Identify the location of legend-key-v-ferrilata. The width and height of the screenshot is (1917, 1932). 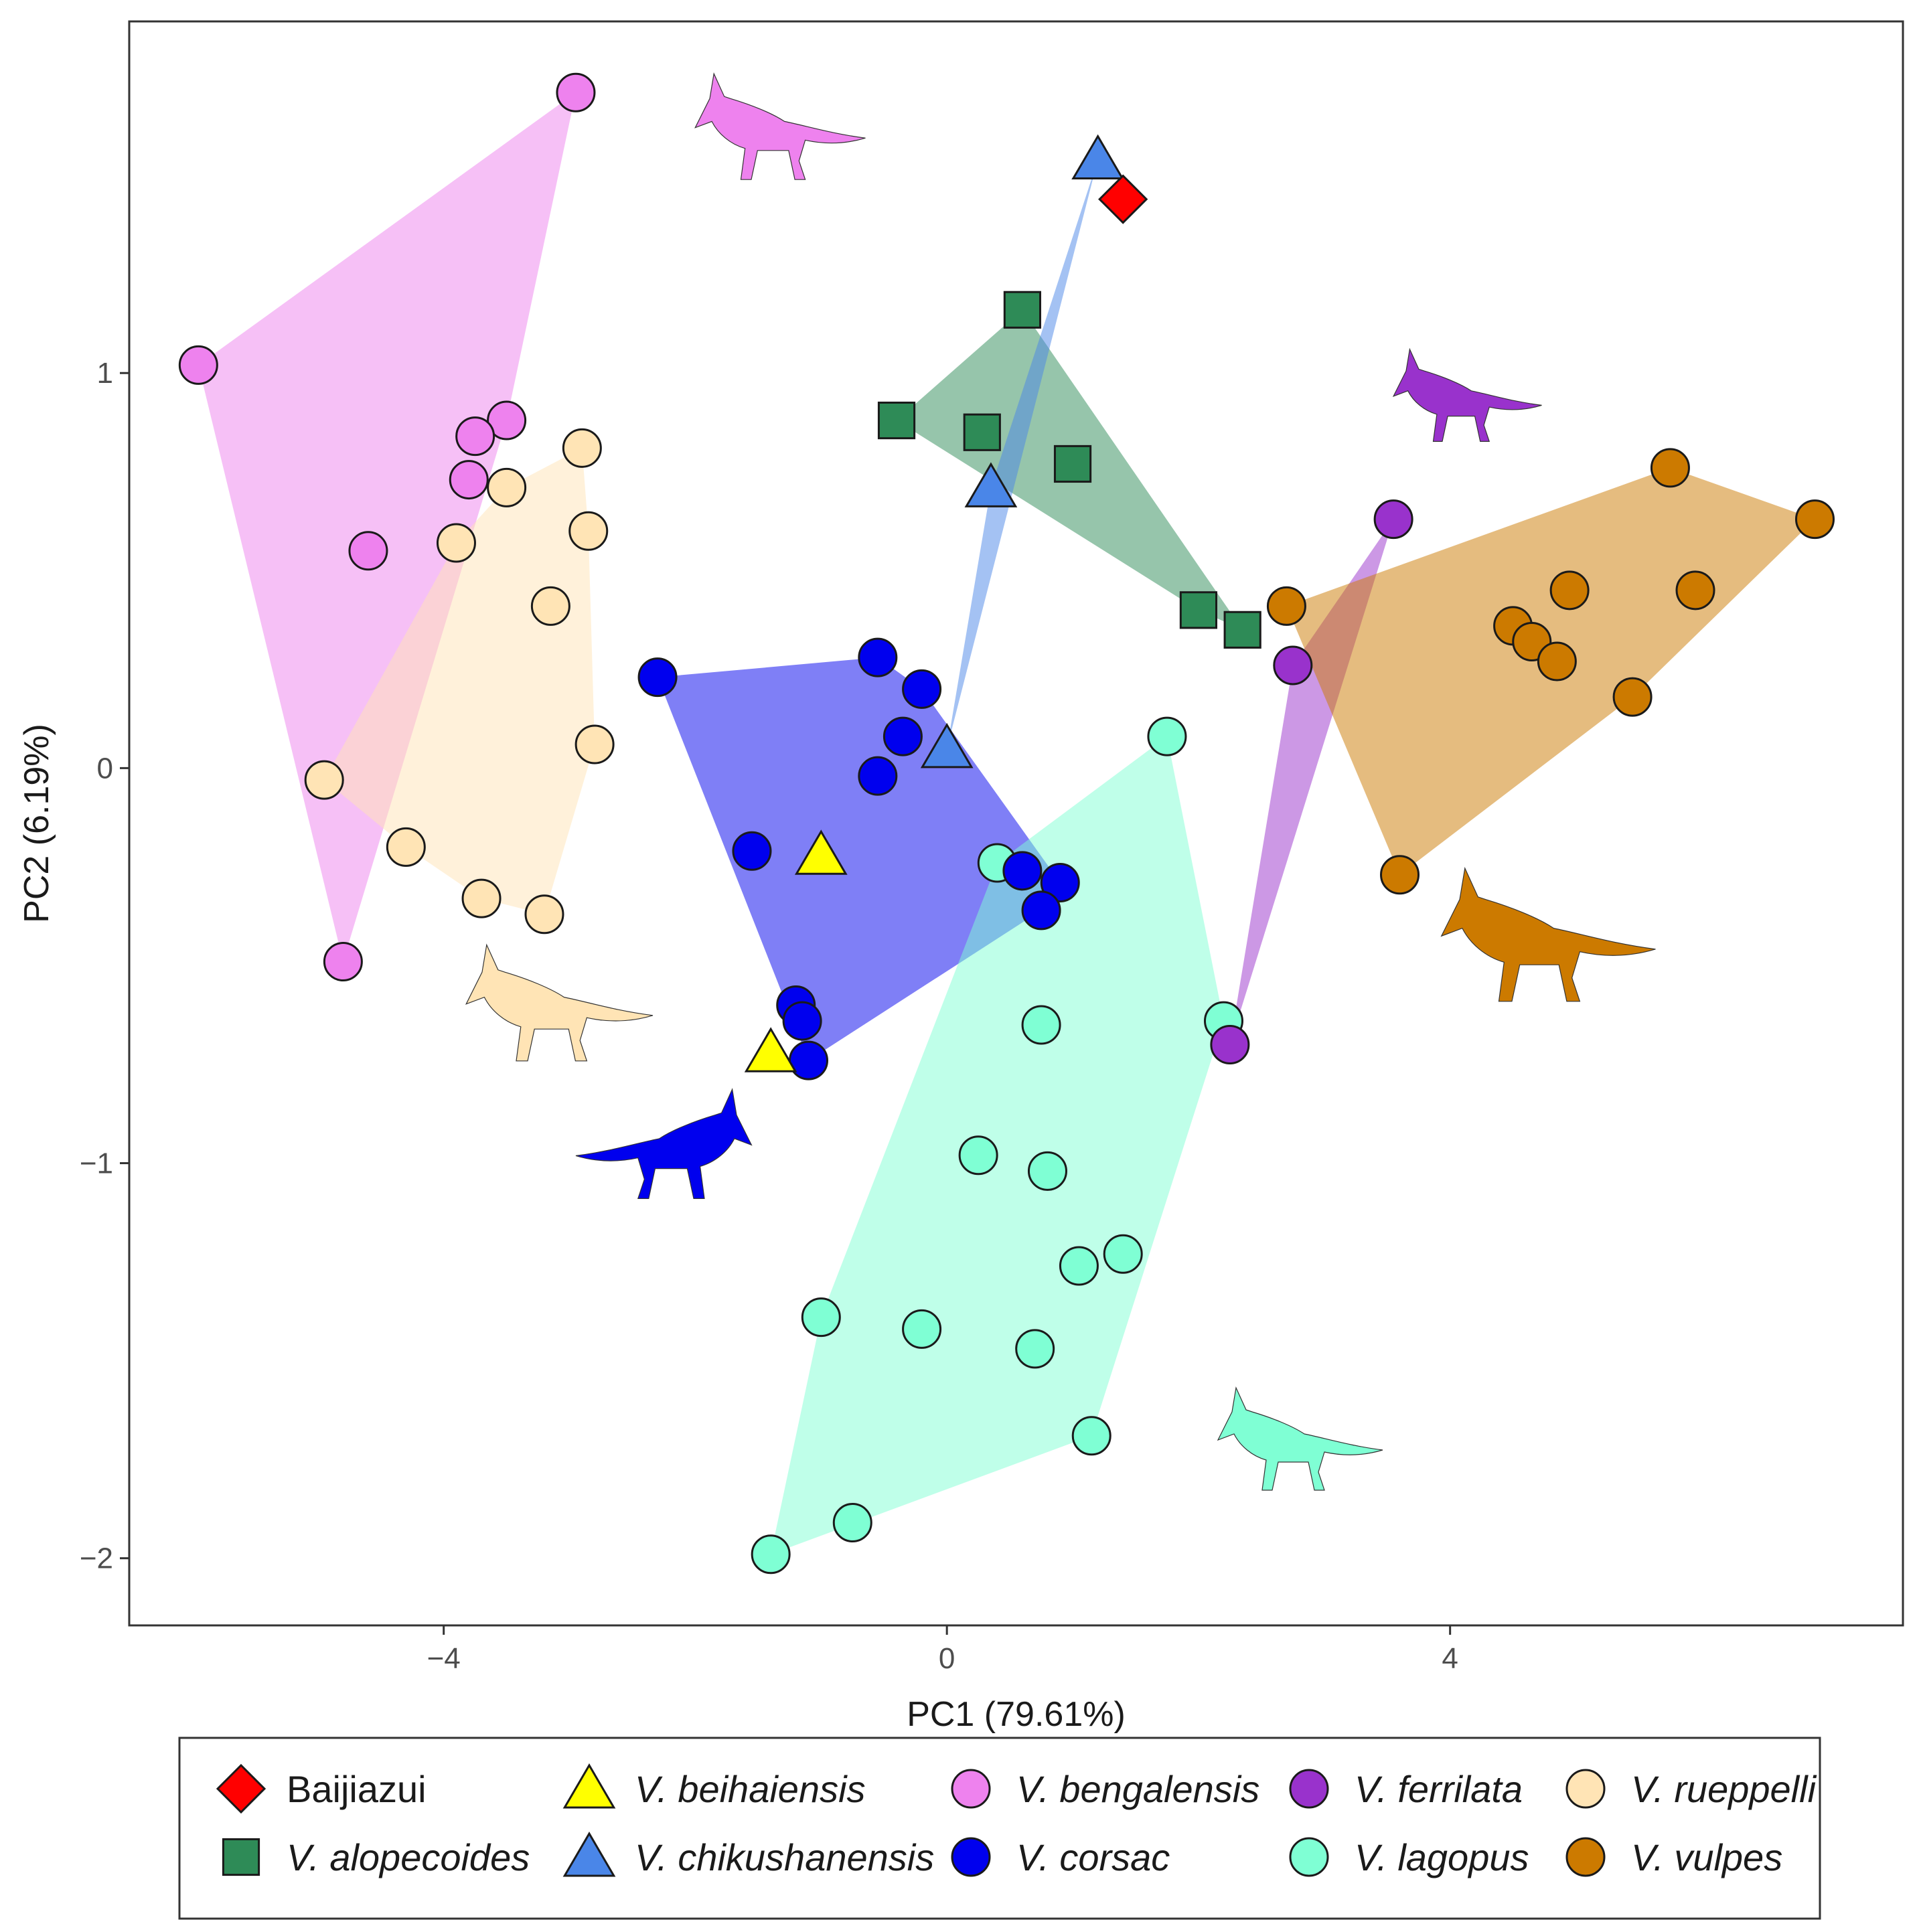
(1309, 1789).